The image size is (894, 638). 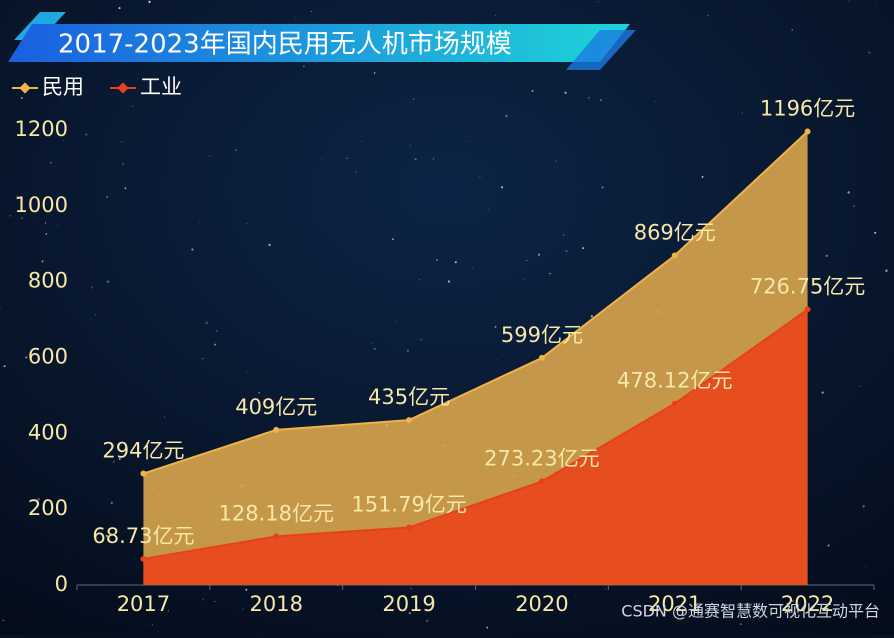 What do you see at coordinates (143, 451) in the screenshot?
I see `data-label: 294亿元` at bounding box center [143, 451].